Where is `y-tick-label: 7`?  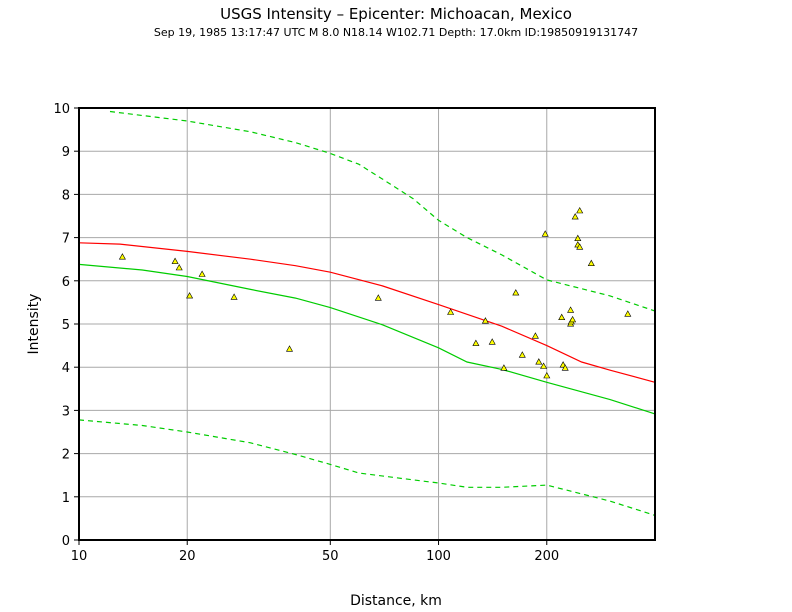 y-tick-label: 7 is located at coordinates (66, 239).